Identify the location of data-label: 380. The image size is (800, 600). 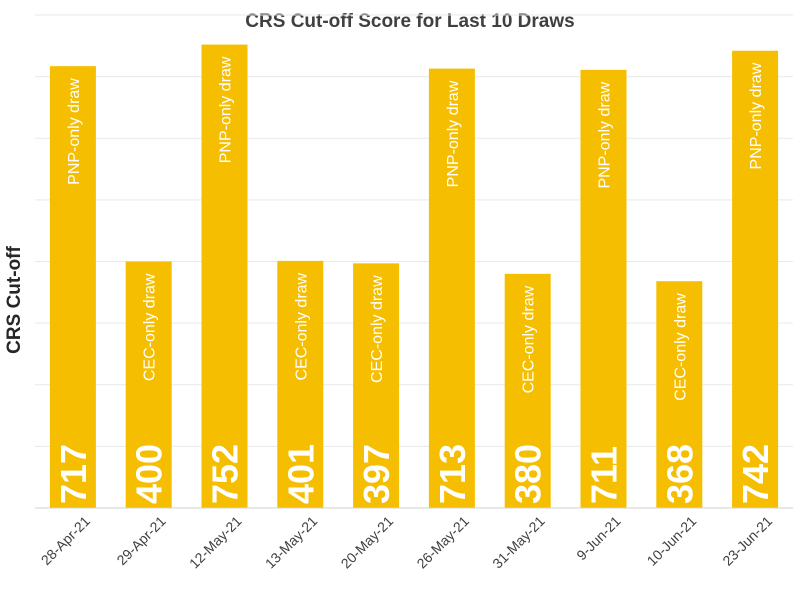
(528, 474).